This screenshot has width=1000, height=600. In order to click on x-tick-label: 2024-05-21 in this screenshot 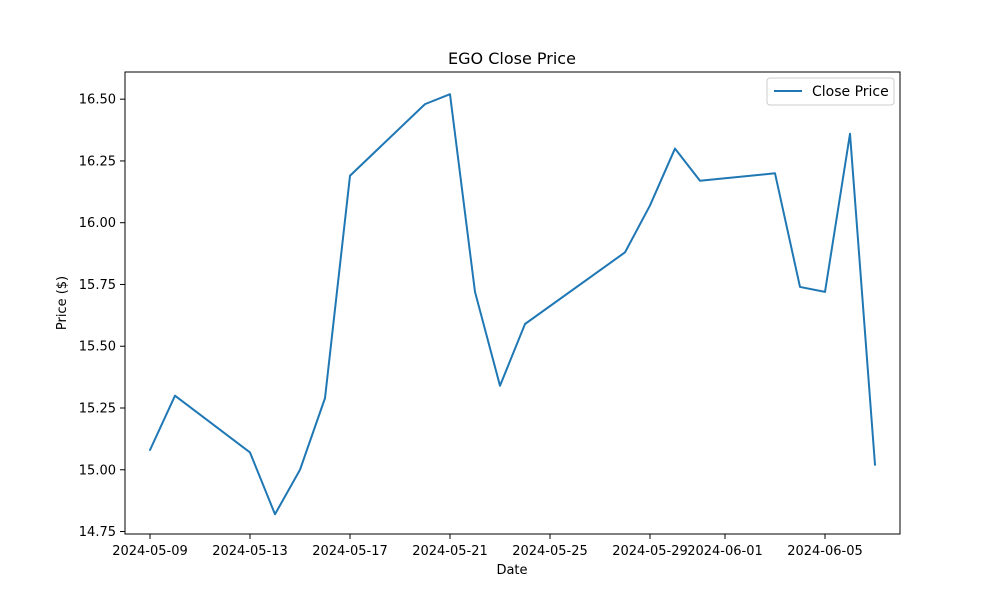, I will do `click(450, 551)`.